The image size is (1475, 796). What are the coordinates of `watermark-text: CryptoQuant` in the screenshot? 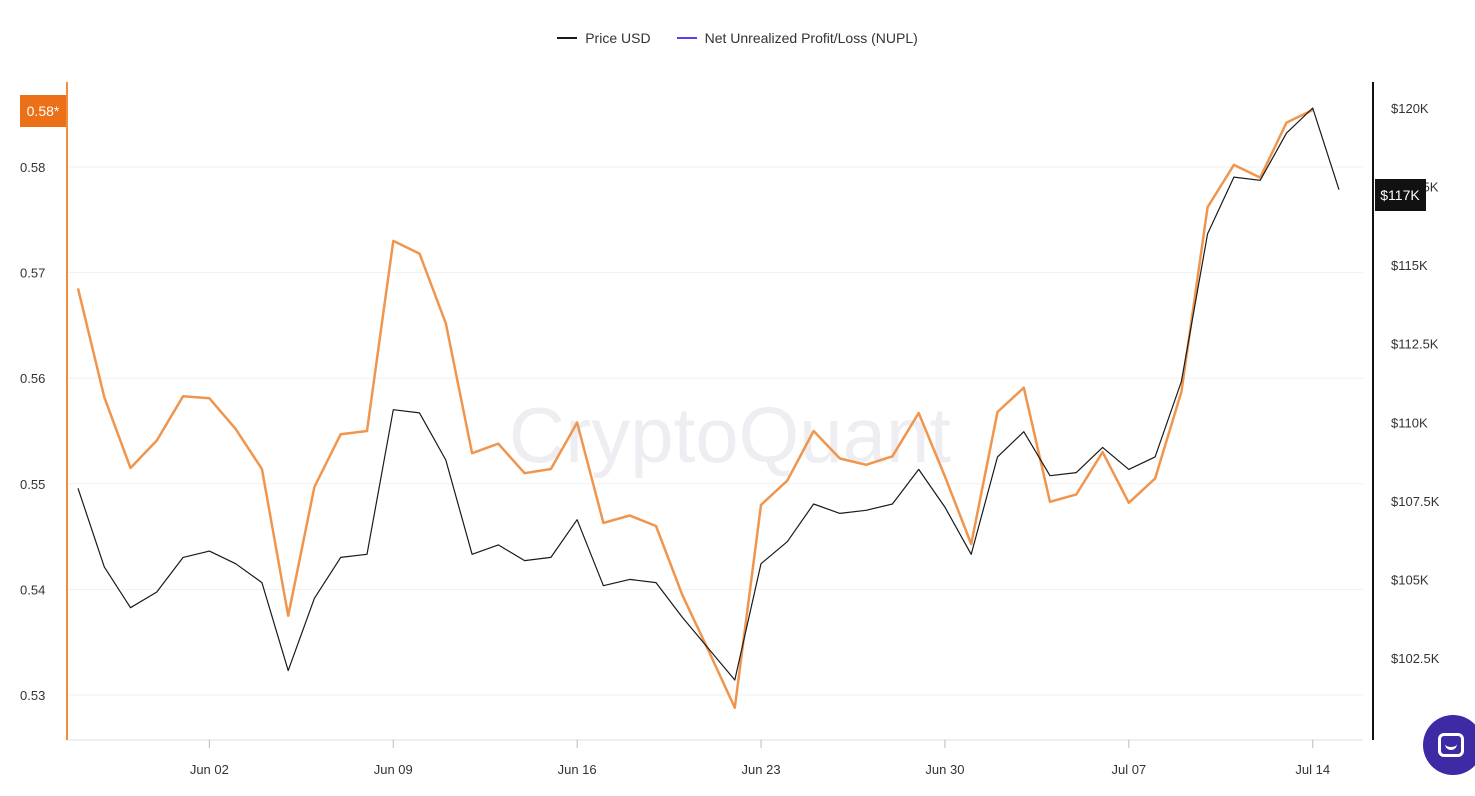 It's located at (730, 435).